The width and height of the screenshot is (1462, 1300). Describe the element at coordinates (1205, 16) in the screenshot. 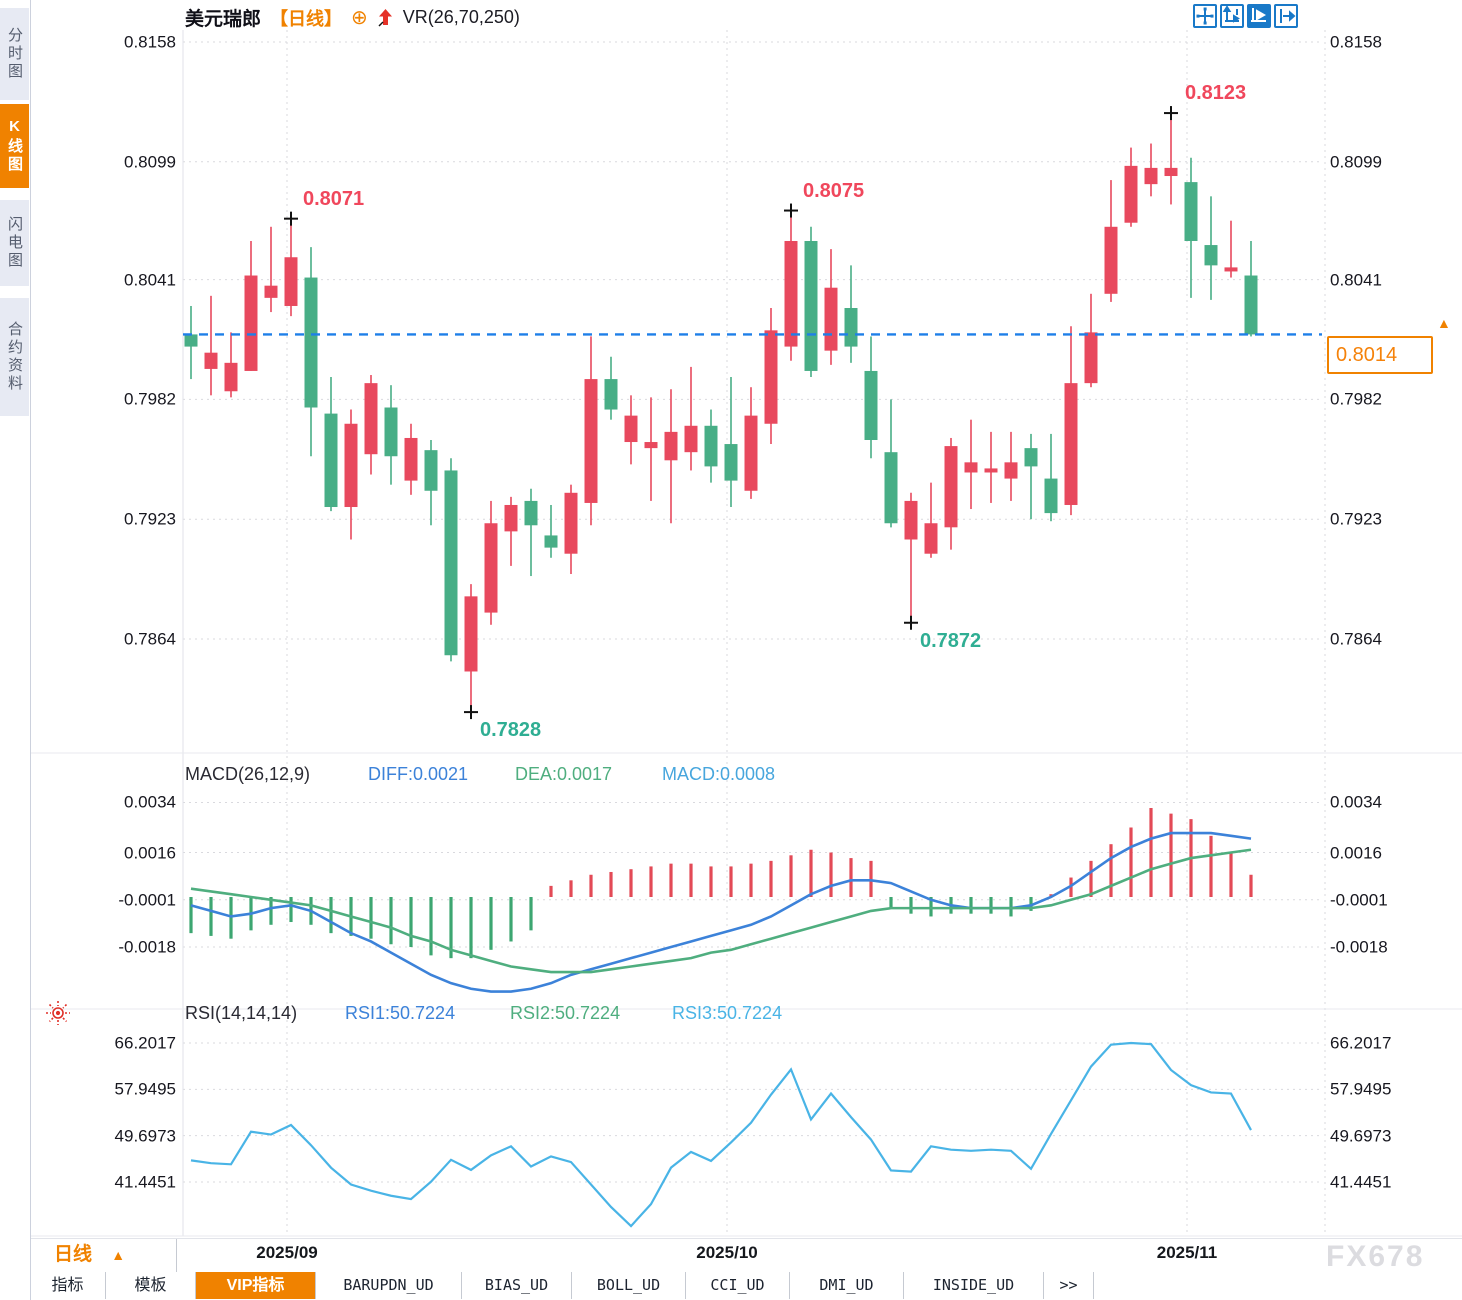

I see `move-crosshair-icon` at that location.